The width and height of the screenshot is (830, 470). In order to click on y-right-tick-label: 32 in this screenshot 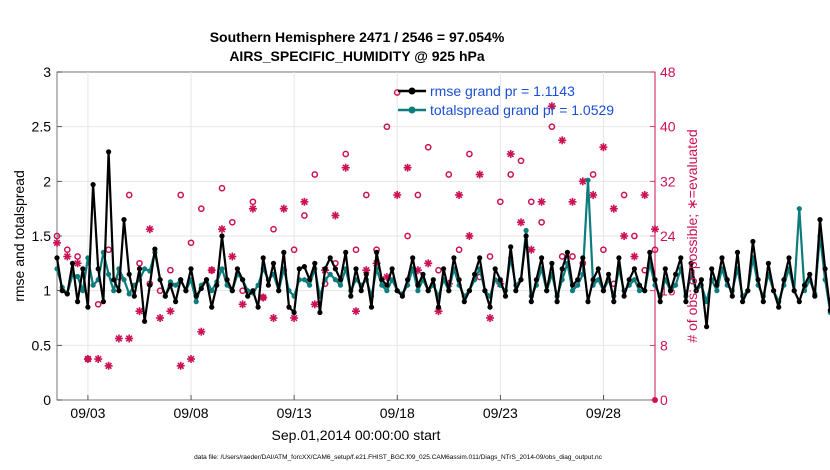, I will do `click(668, 181)`.